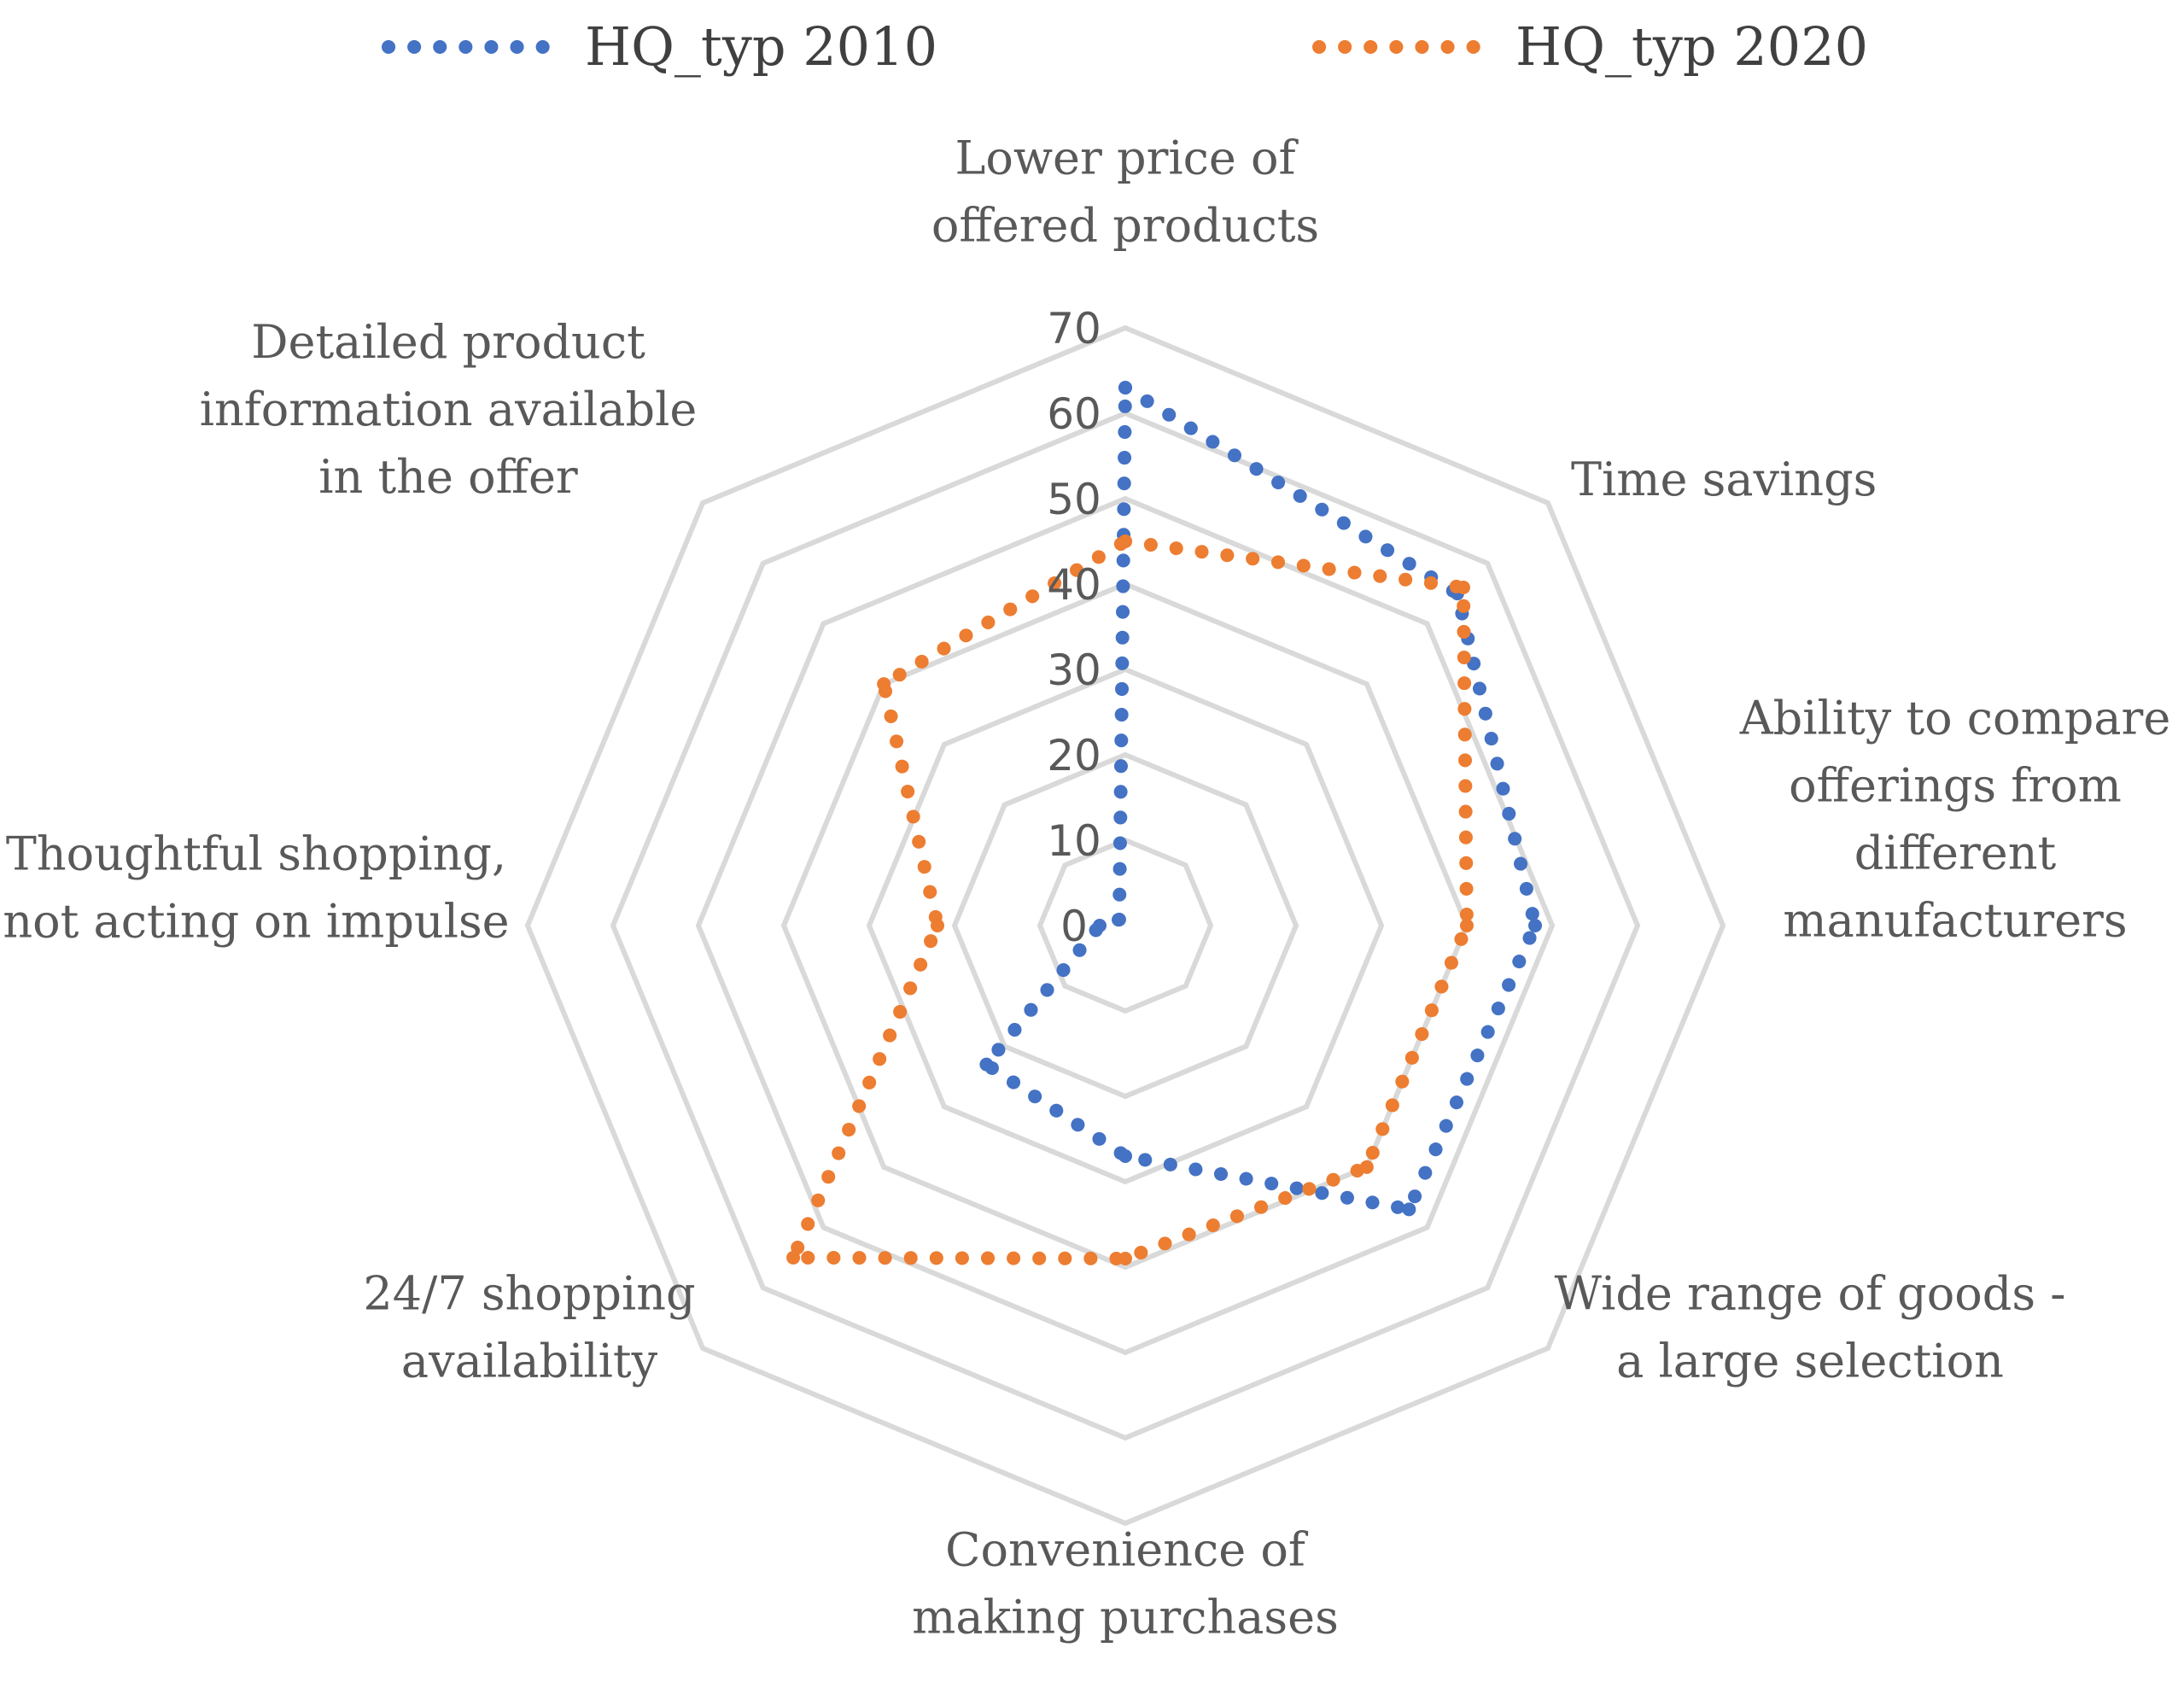 The width and height of the screenshot is (2184, 1706). Describe the element at coordinates (1125, 1618) in the screenshot. I see `category-label-line: making purchases` at that location.